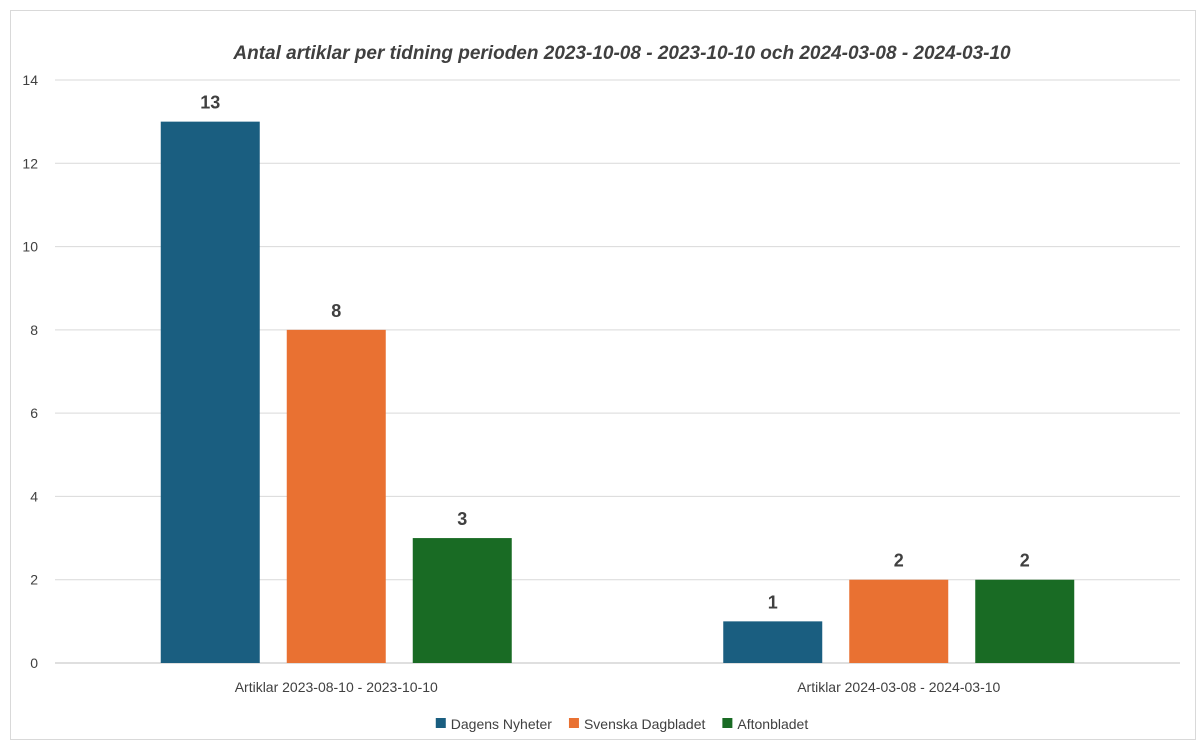 This screenshot has width=1202, height=746. I want to click on y-tick-label: 14, so click(30, 80).